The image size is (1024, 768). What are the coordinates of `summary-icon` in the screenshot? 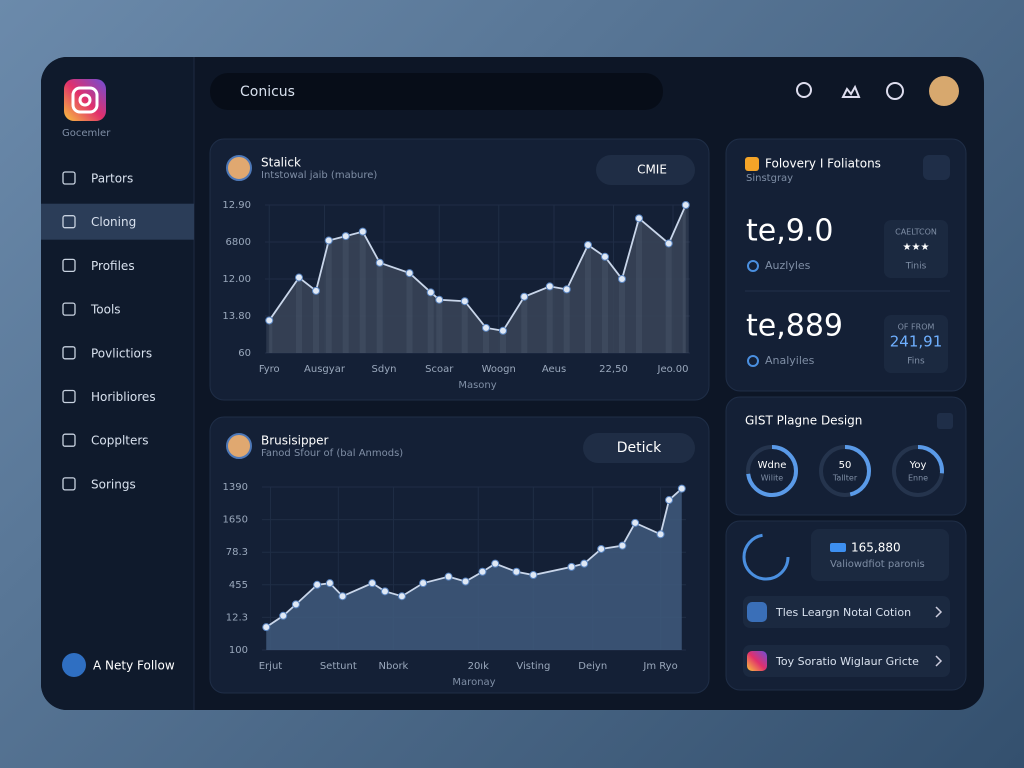 It's located at (766, 557).